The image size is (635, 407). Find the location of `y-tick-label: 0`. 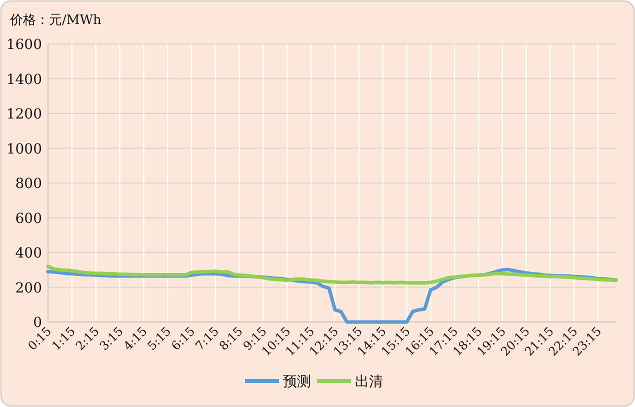

y-tick-label: 0 is located at coordinates (37, 323).